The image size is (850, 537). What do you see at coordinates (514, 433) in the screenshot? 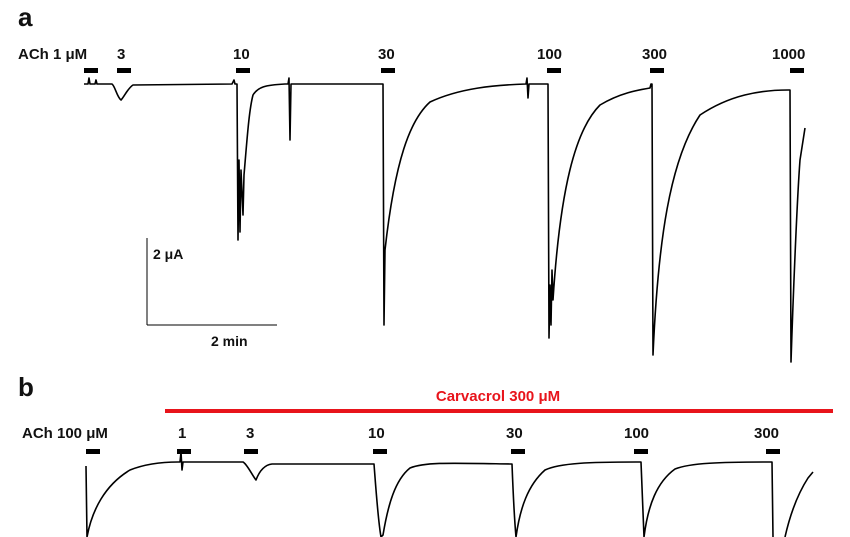
I see `panel-b-conc-label-30: 30` at bounding box center [514, 433].